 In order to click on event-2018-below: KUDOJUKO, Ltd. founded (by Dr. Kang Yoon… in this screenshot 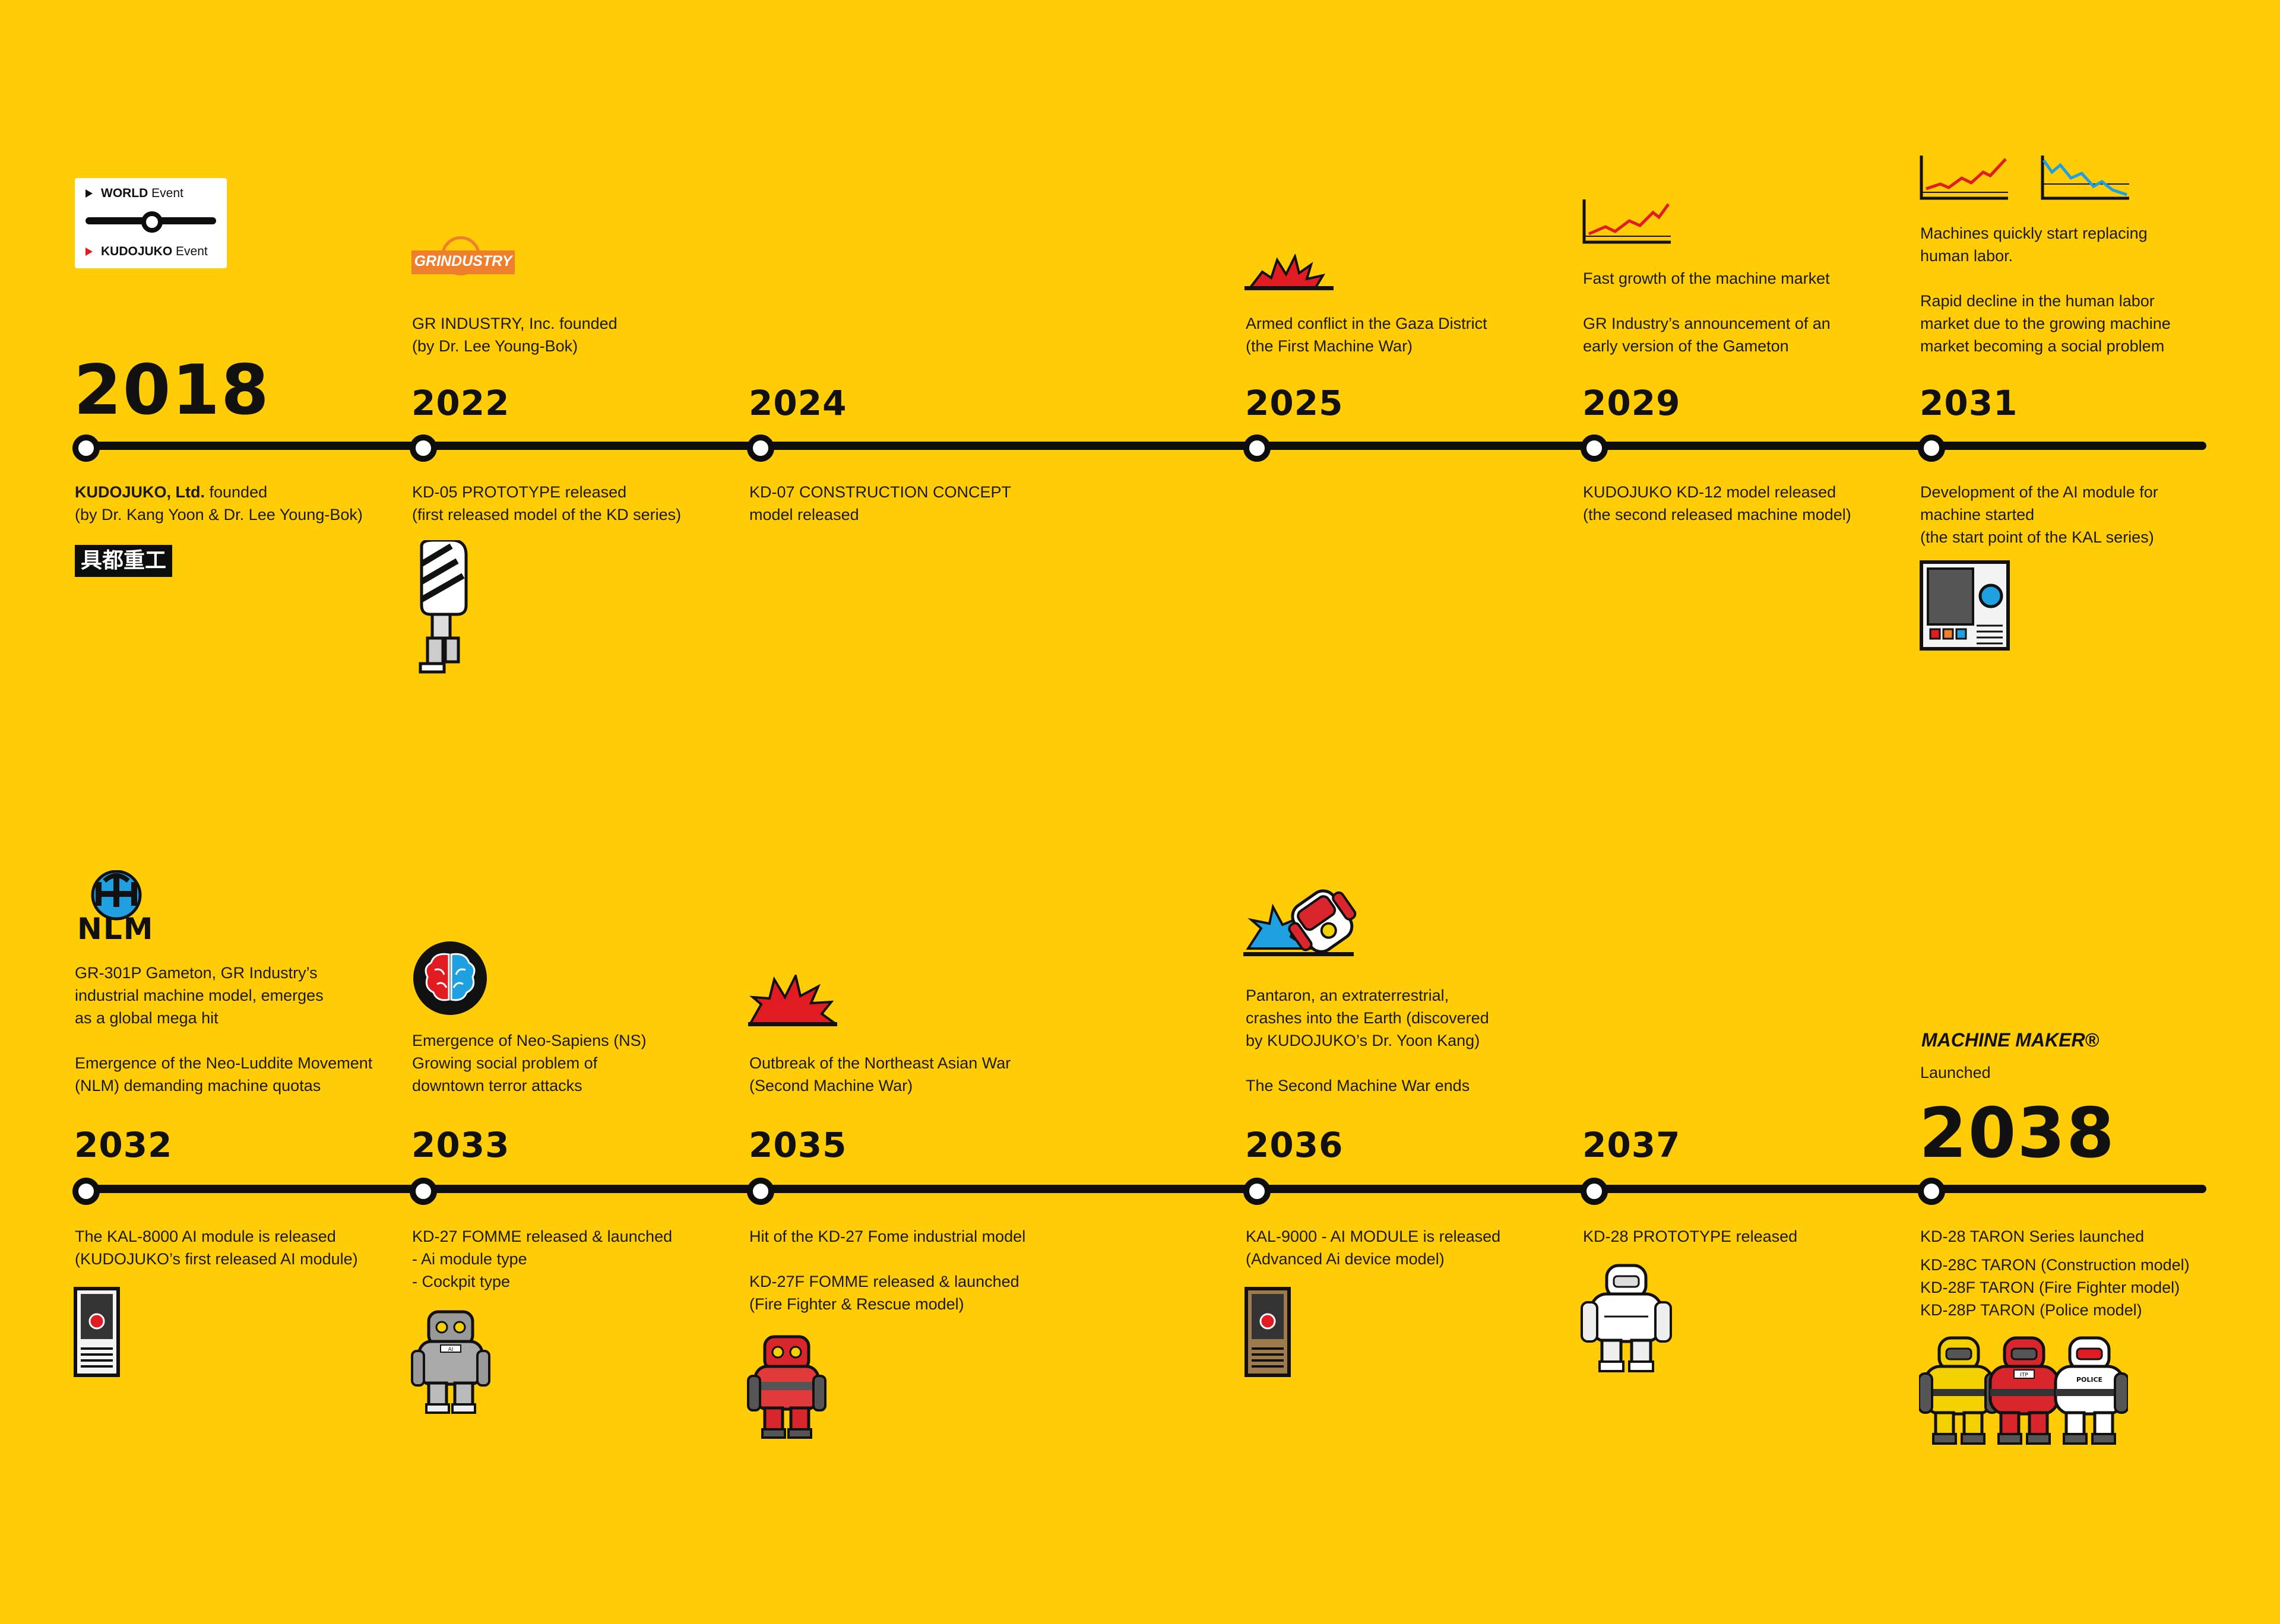, I will do `click(219, 503)`.